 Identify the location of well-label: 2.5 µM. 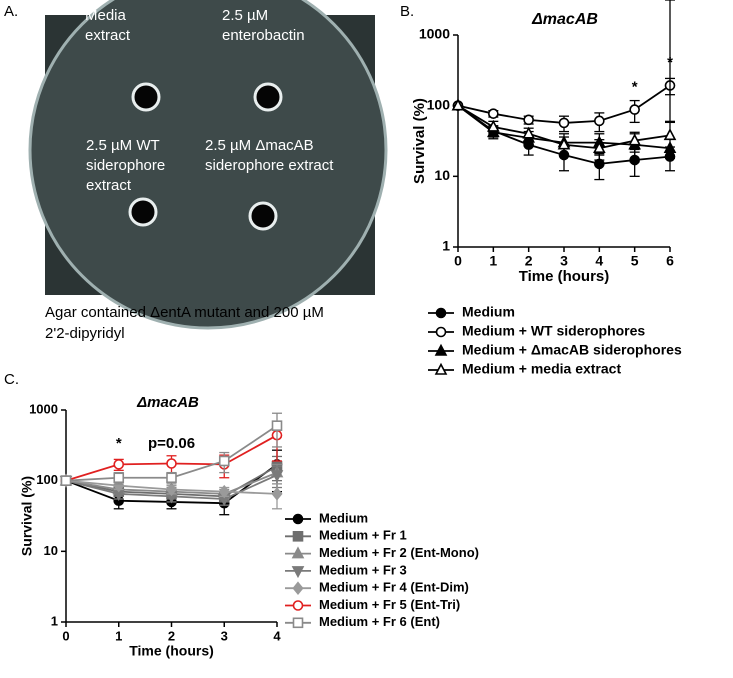
(245, 15).